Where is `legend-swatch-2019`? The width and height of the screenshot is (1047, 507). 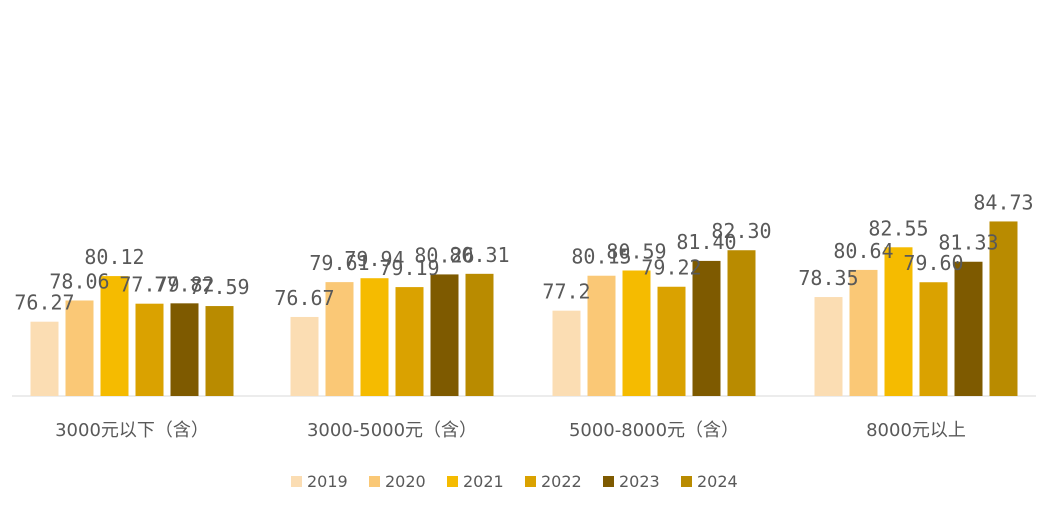 legend-swatch-2019 is located at coordinates (296, 481).